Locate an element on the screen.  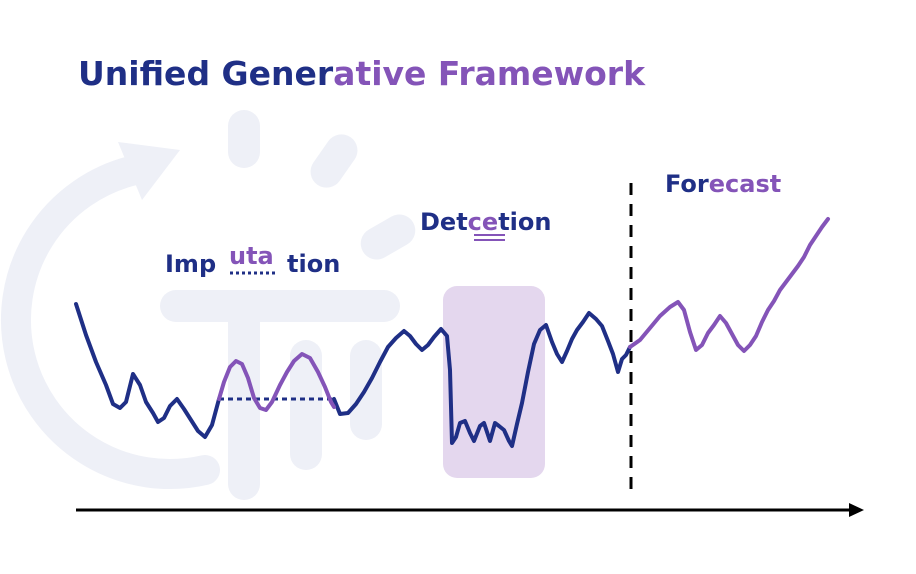
series-segment-forecast is located at coordinates (729, 285).